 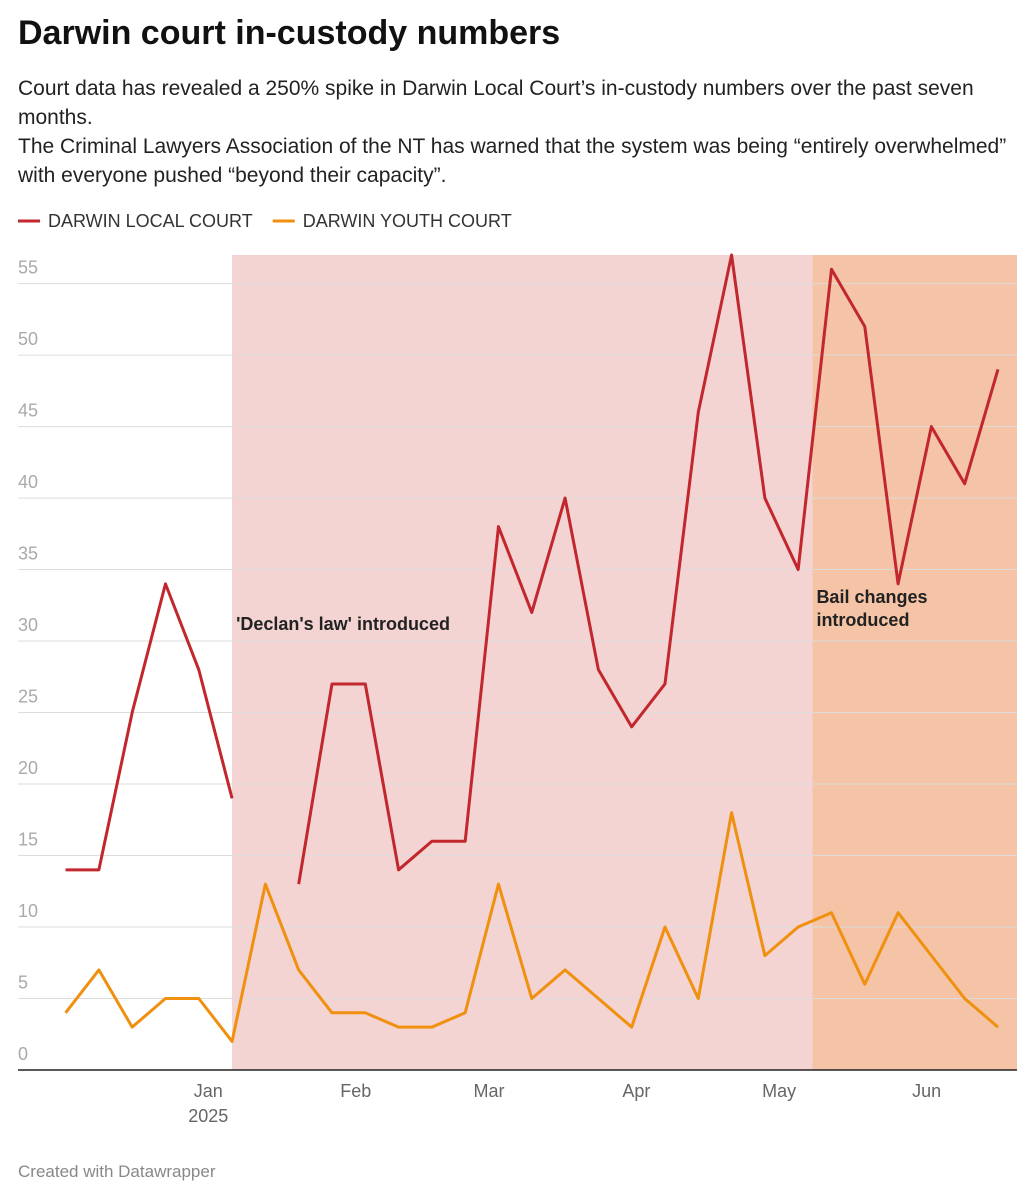 What do you see at coordinates (117, 1171) in the screenshot?
I see `source: Created with Datawrapper` at bounding box center [117, 1171].